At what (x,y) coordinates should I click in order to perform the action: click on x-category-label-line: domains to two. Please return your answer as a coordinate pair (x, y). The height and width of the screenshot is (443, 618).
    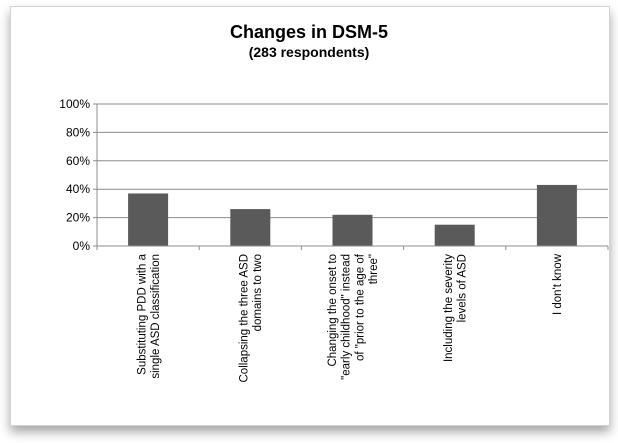
    Looking at the image, I should click on (258, 292).